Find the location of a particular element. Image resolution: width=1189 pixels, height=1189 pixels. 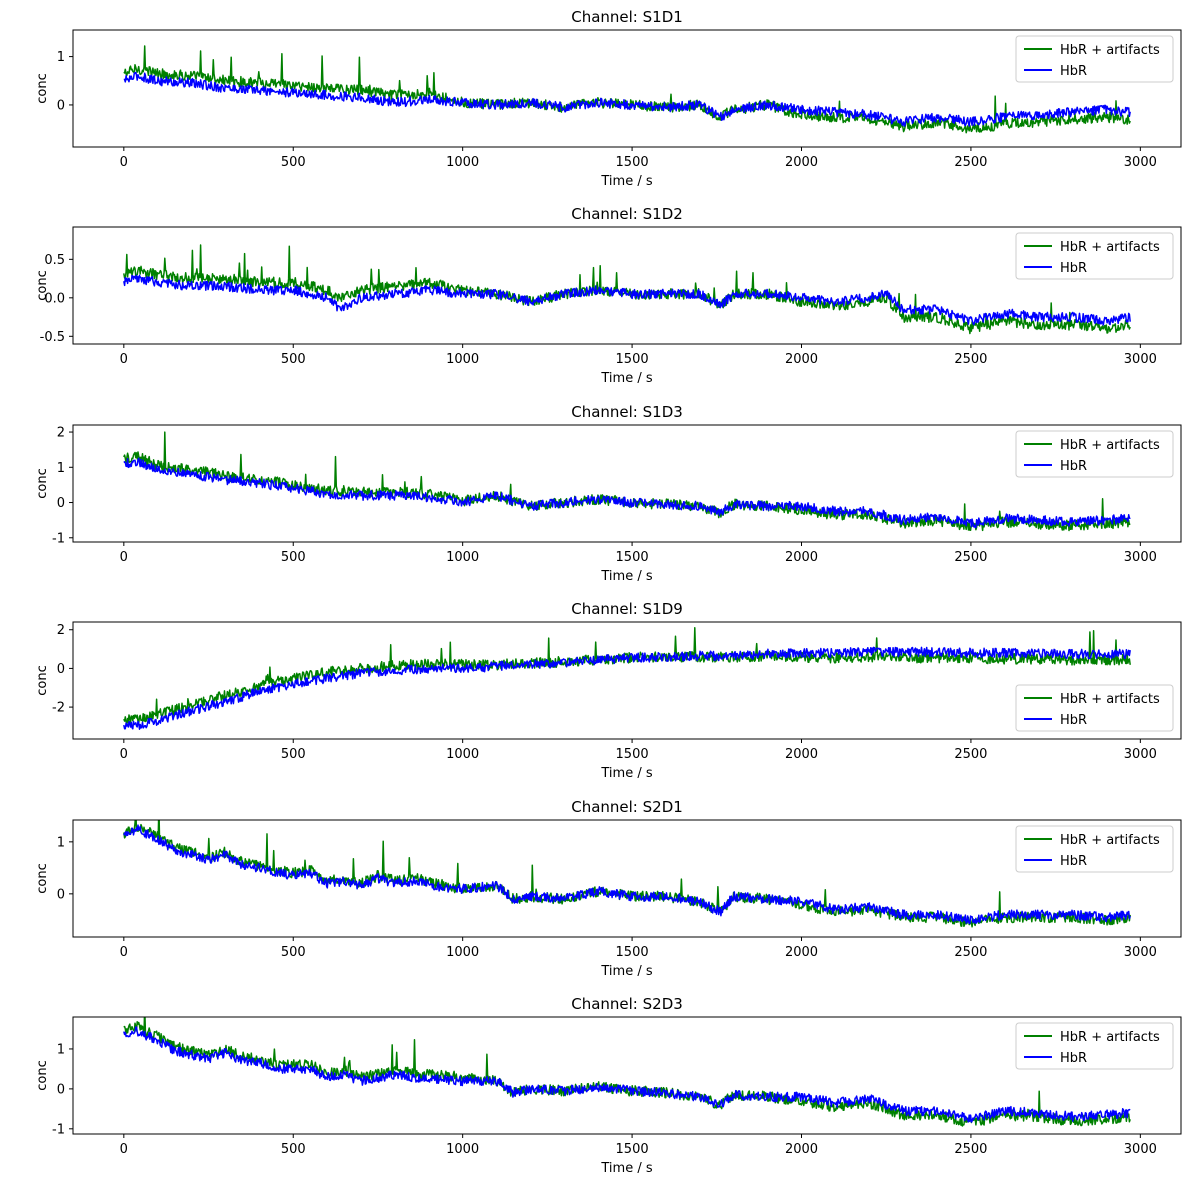

y-tick-label: 0.0 is located at coordinates (54, 298).